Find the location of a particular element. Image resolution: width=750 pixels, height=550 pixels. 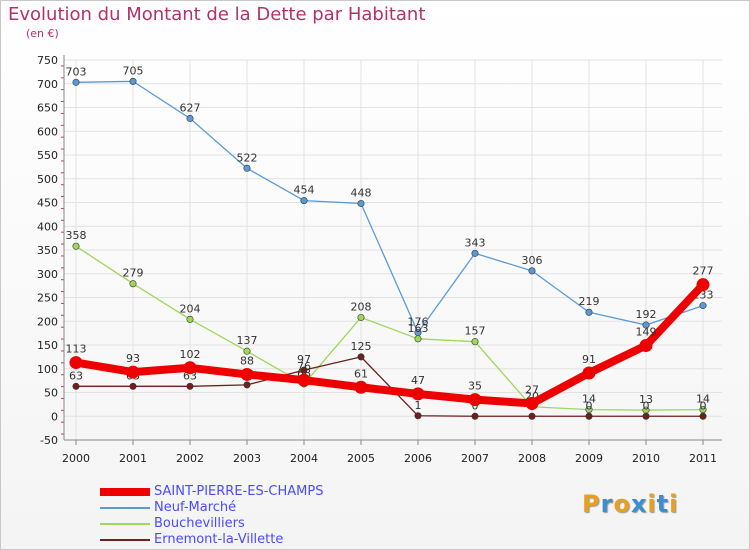

y-tick-label: 100 is located at coordinates (47, 369).